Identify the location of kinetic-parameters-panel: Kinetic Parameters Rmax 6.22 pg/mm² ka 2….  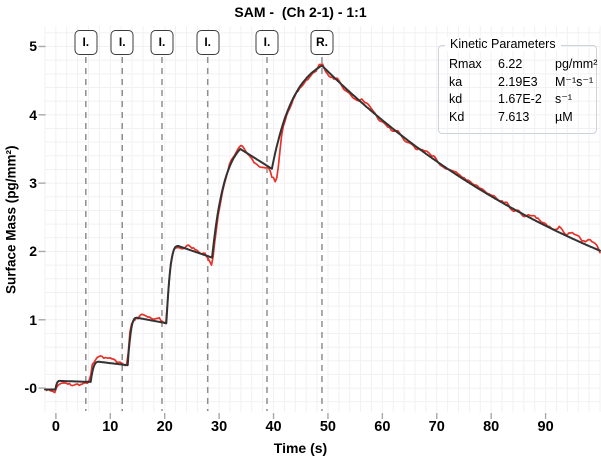
(518, 85).